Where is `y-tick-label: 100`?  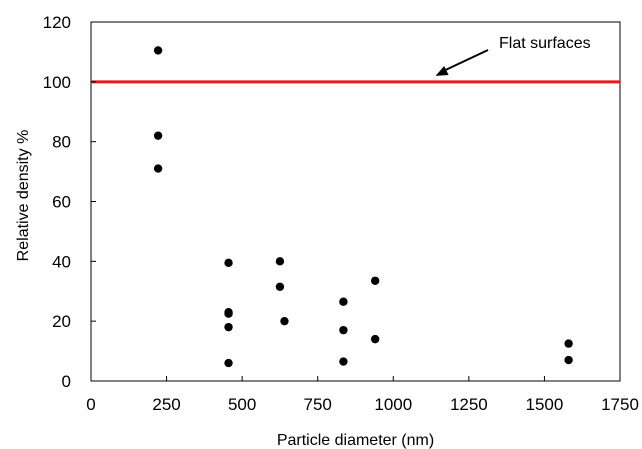
y-tick-label: 100 is located at coordinates (57, 82).